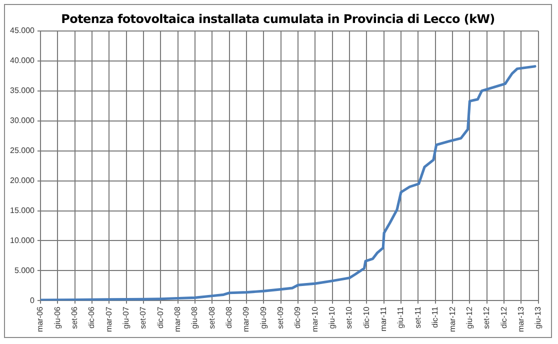 The image size is (558, 344). Describe the element at coordinates (25, 270) in the screenshot. I see `y-tick-label: 5.000` at that location.